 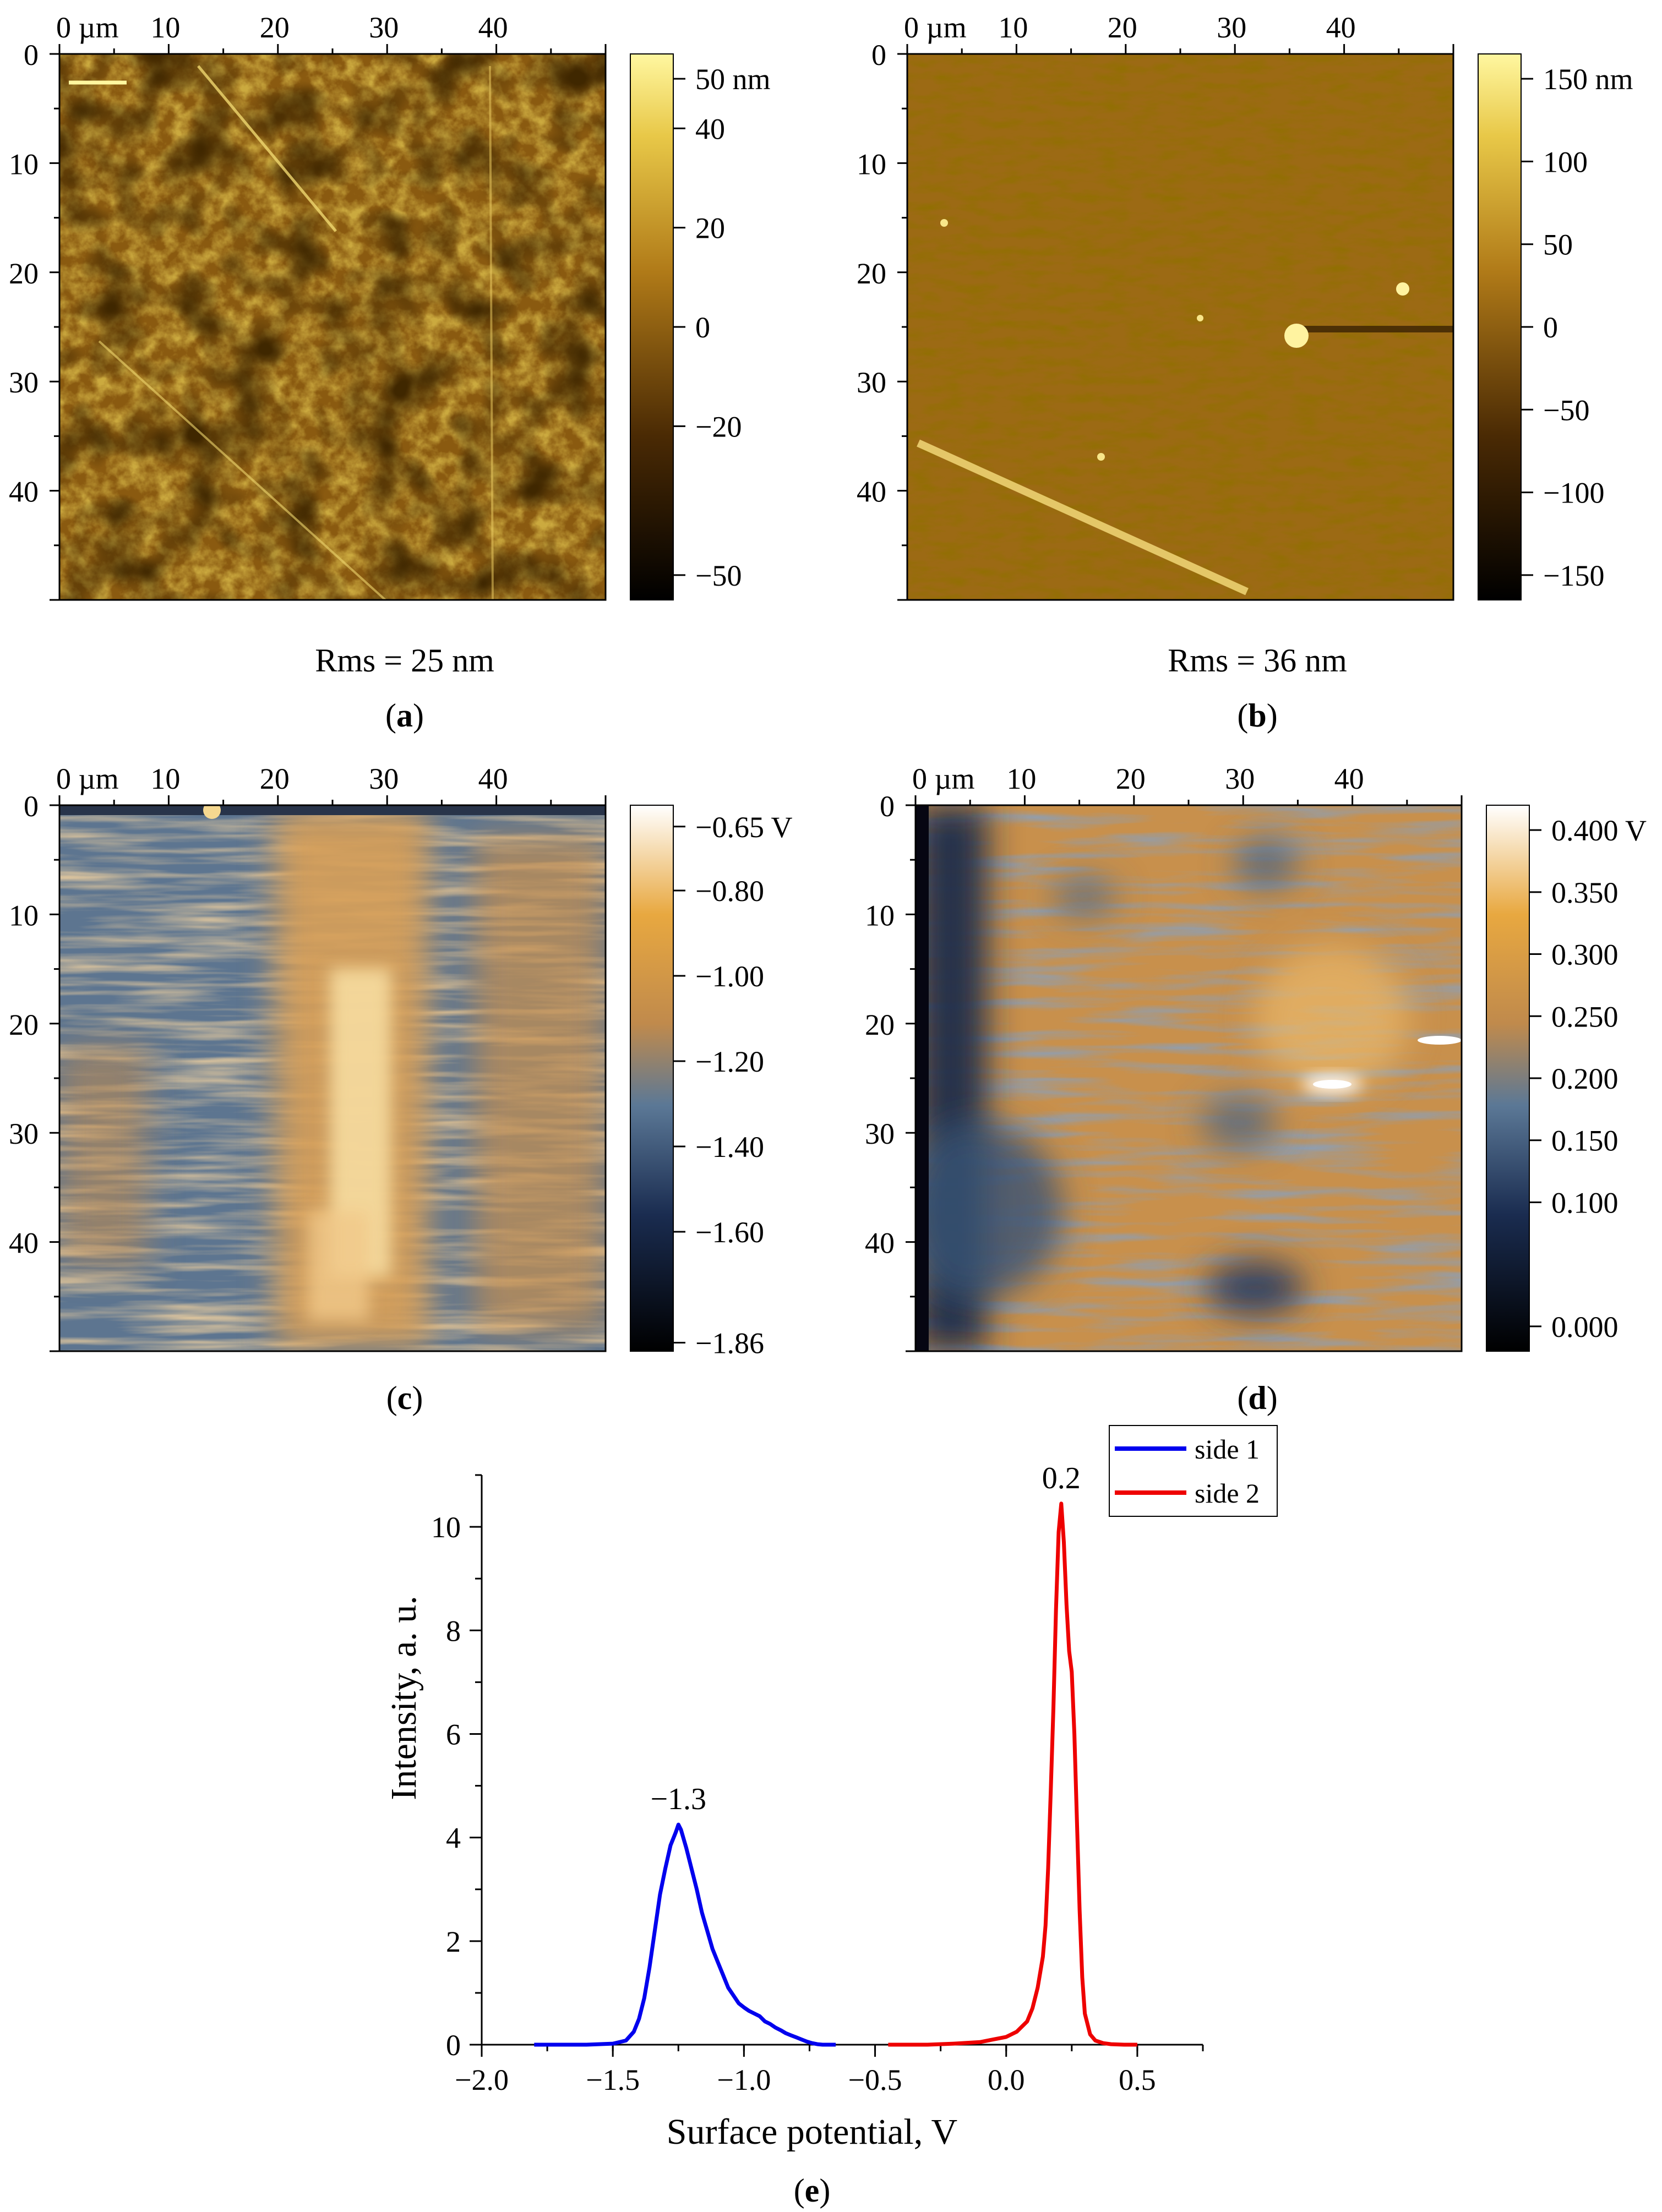 I want to click on caption-e: (e), so click(x=812, y=2190).